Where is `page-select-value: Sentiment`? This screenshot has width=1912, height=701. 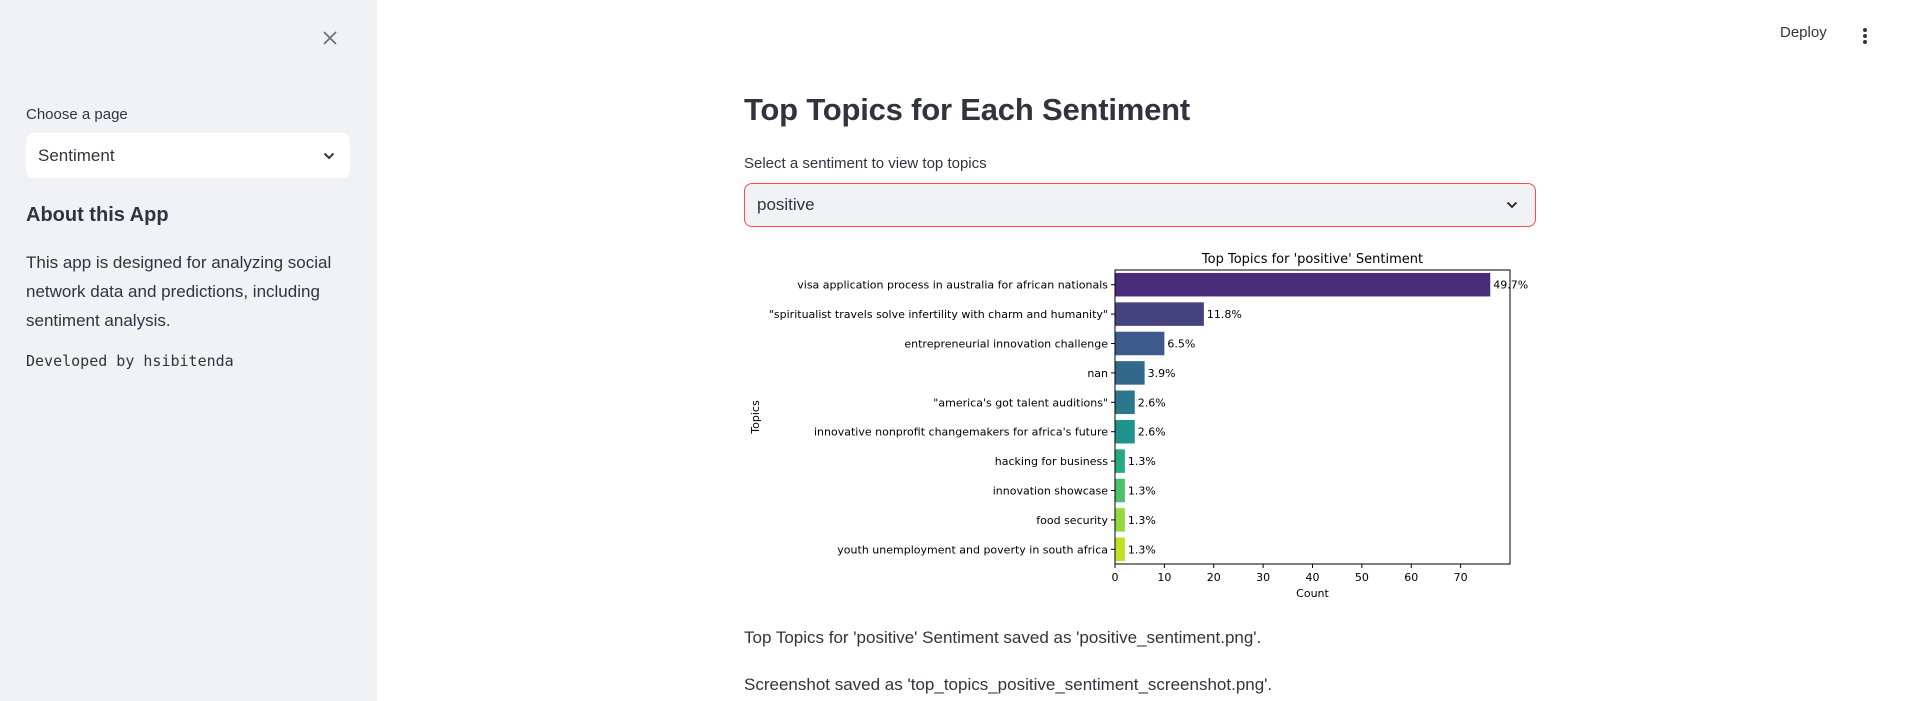
page-select-value: Sentiment is located at coordinates (76, 155).